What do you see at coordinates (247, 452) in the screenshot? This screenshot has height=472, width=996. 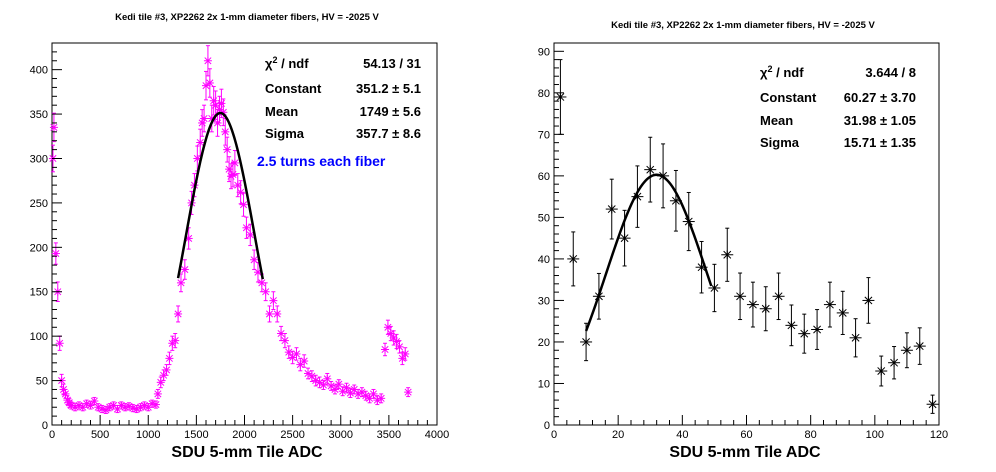 I see `left-x-axis-label: SDU 5-mm Tile ADC` at bounding box center [247, 452].